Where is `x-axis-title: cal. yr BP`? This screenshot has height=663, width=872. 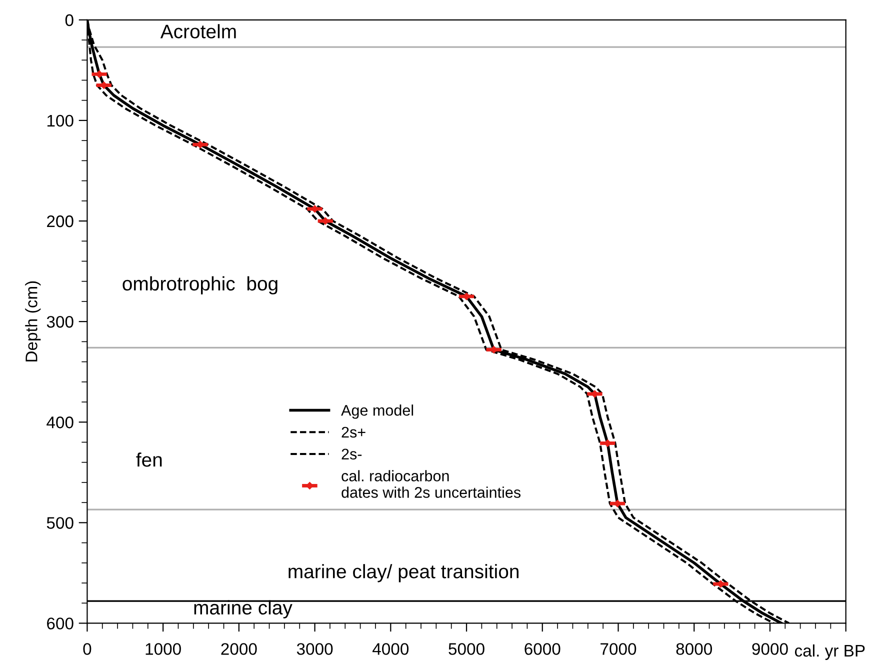 x-axis-title: cal. yr BP is located at coordinates (829, 652).